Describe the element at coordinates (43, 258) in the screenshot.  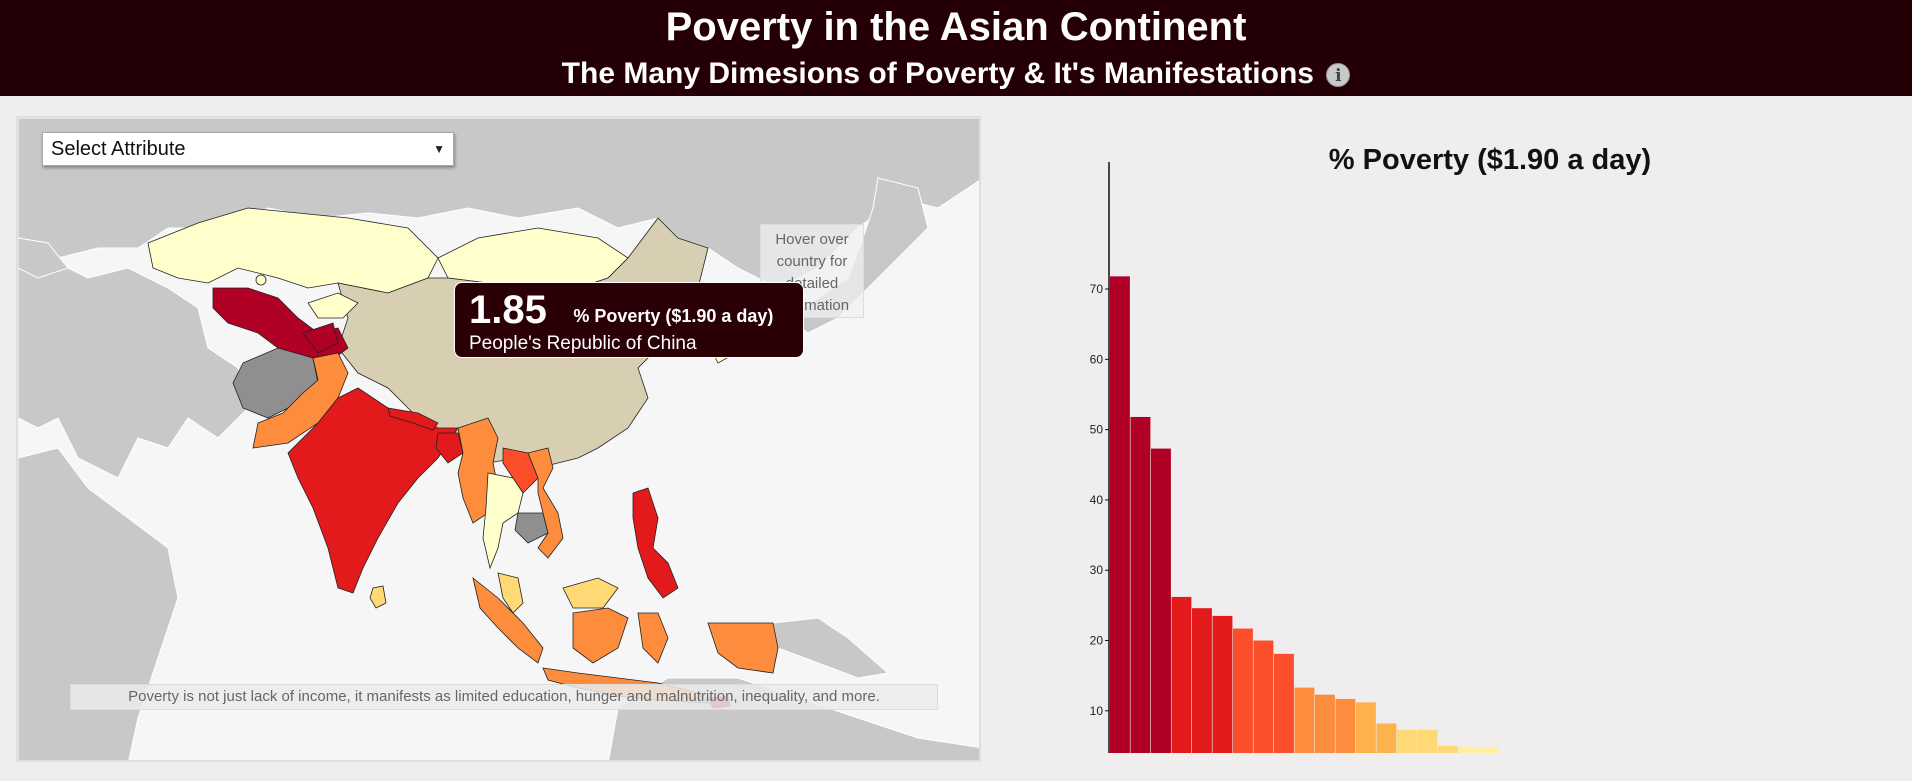
I see `land-west-corner` at that location.